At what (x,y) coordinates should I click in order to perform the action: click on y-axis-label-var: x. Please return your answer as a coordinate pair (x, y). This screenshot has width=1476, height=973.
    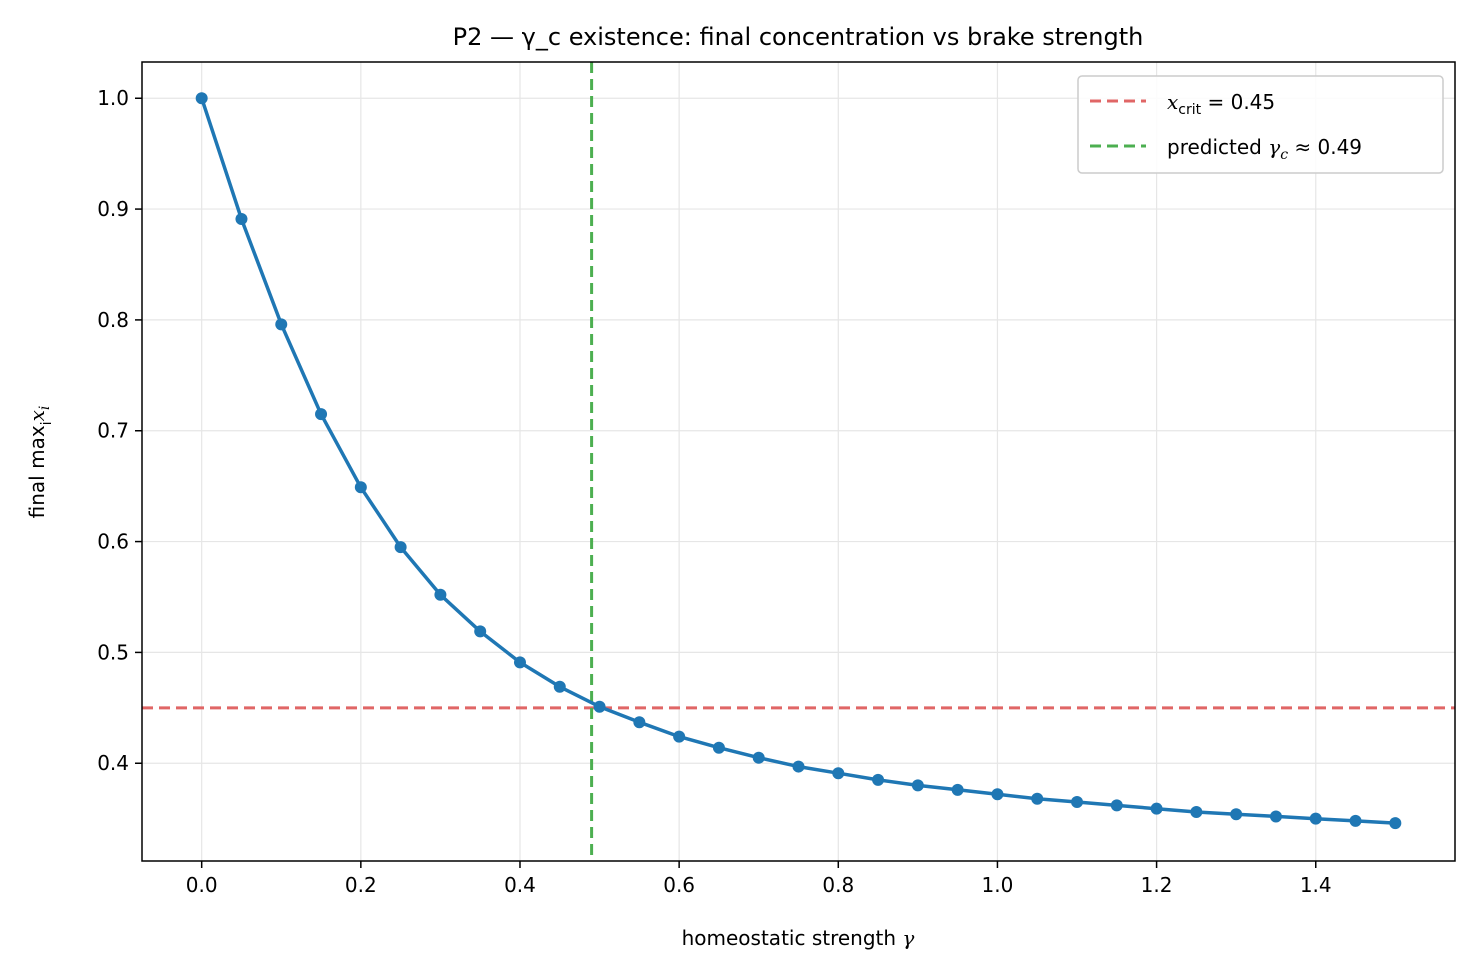
    Looking at the image, I should click on (37, 415).